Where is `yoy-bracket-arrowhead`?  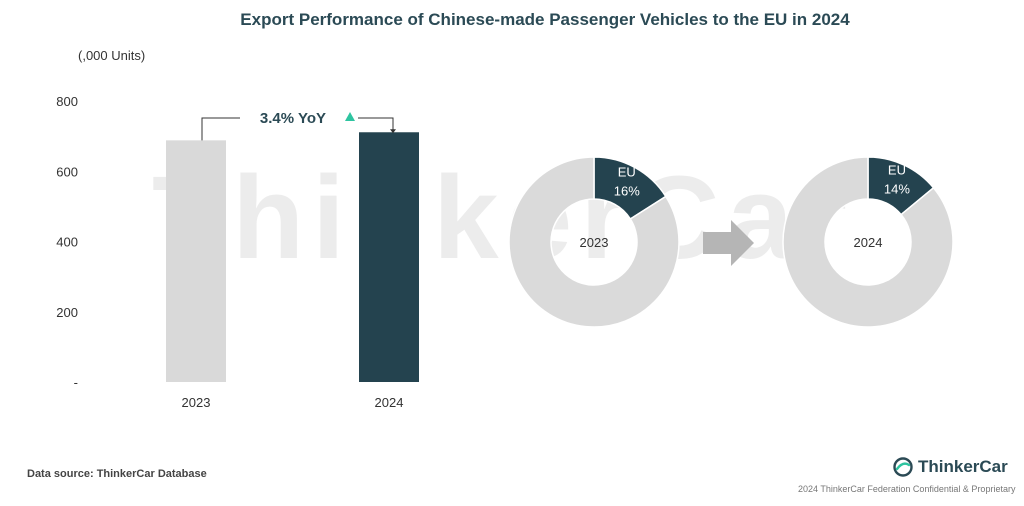
yoy-bracket-arrowhead is located at coordinates (393, 131).